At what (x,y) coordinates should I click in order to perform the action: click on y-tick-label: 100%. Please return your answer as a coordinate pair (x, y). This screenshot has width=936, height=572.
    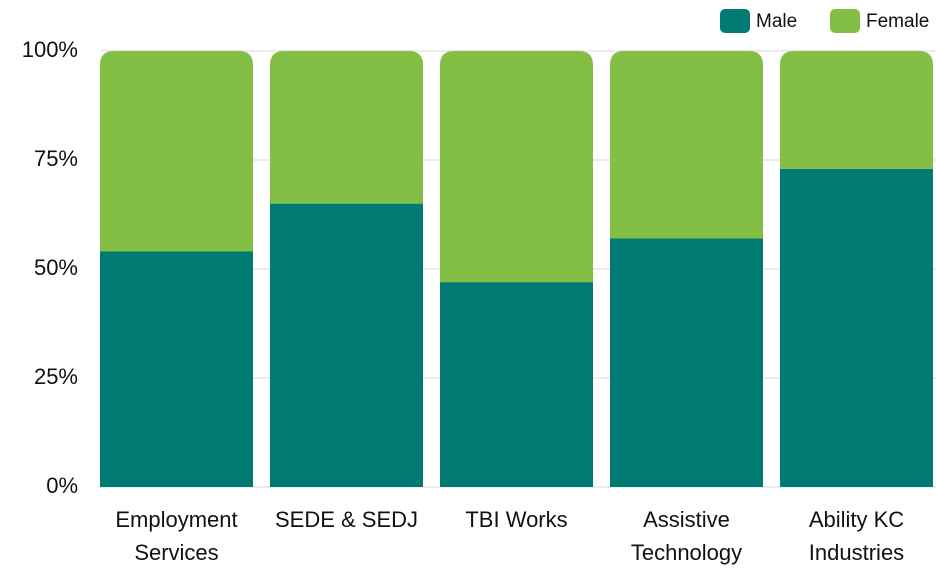
    Looking at the image, I should click on (50, 49).